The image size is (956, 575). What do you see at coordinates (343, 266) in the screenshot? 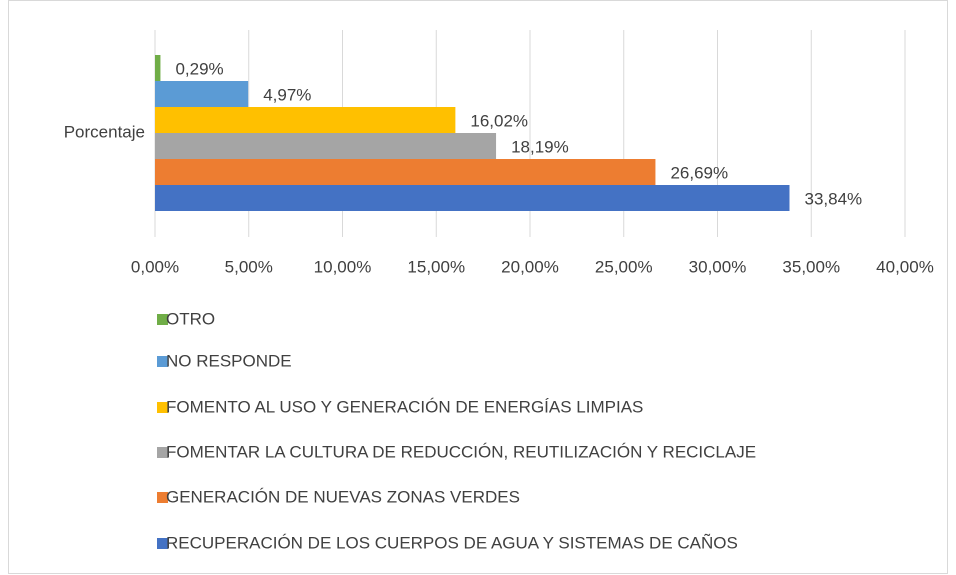
I see `x-tick-label: 10,00%` at bounding box center [343, 266].